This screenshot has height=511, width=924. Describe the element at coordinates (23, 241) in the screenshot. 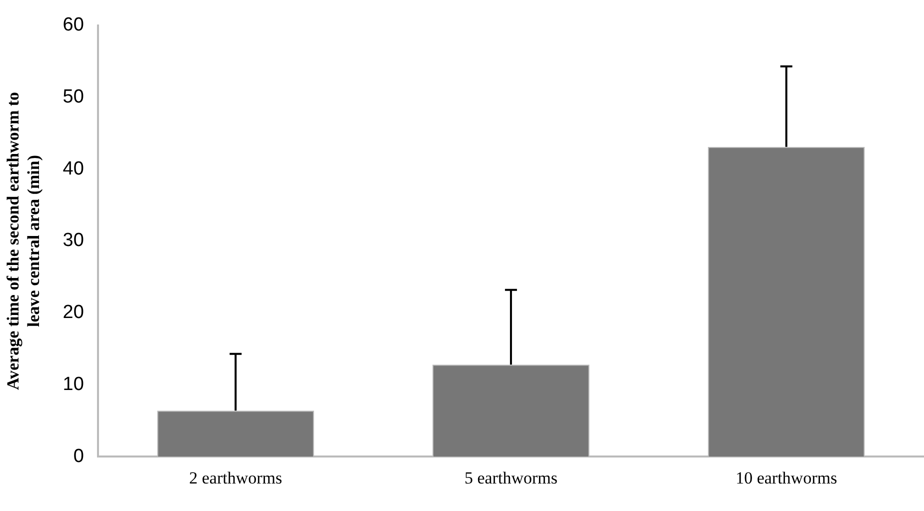

I see `y-axis-title: Average time of the second earthworm to leave central area (min)` at that location.